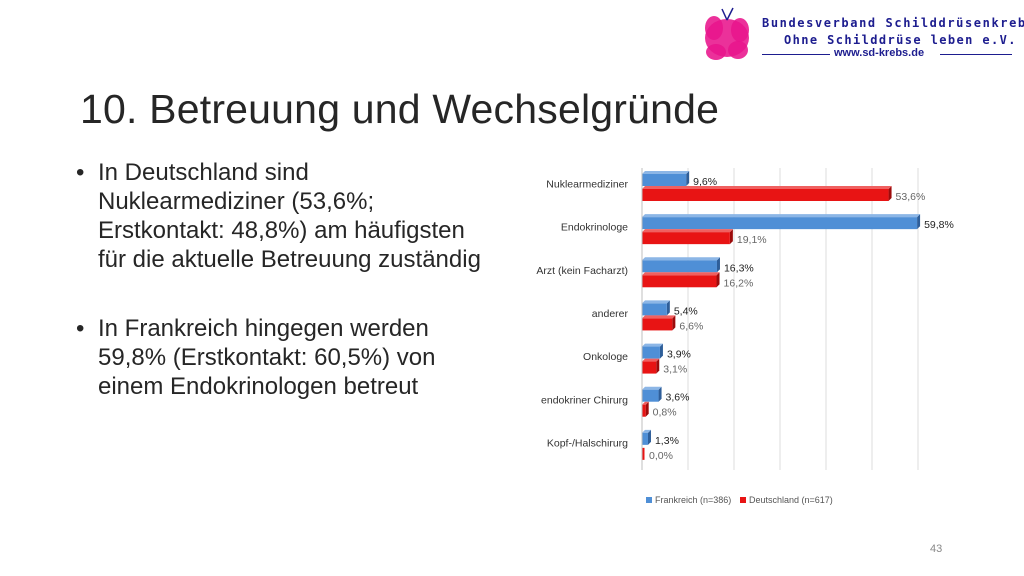 The height and width of the screenshot is (576, 1024). What do you see at coordinates (691, 326) in the screenshot?
I see `data-label: 6,6%` at bounding box center [691, 326].